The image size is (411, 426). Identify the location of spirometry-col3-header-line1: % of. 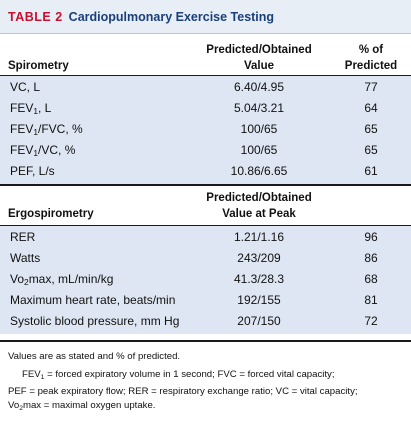
(371, 50).